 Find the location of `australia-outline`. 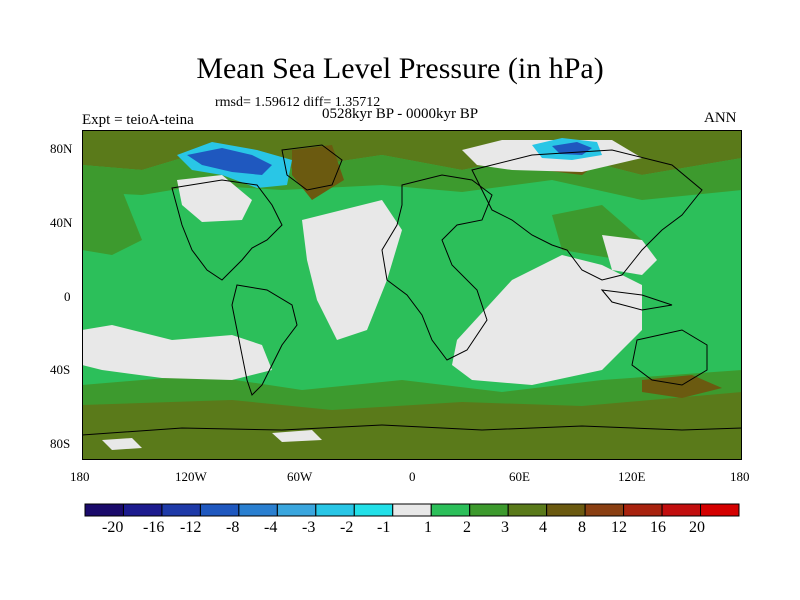

australia-outline is located at coordinates (669, 357).